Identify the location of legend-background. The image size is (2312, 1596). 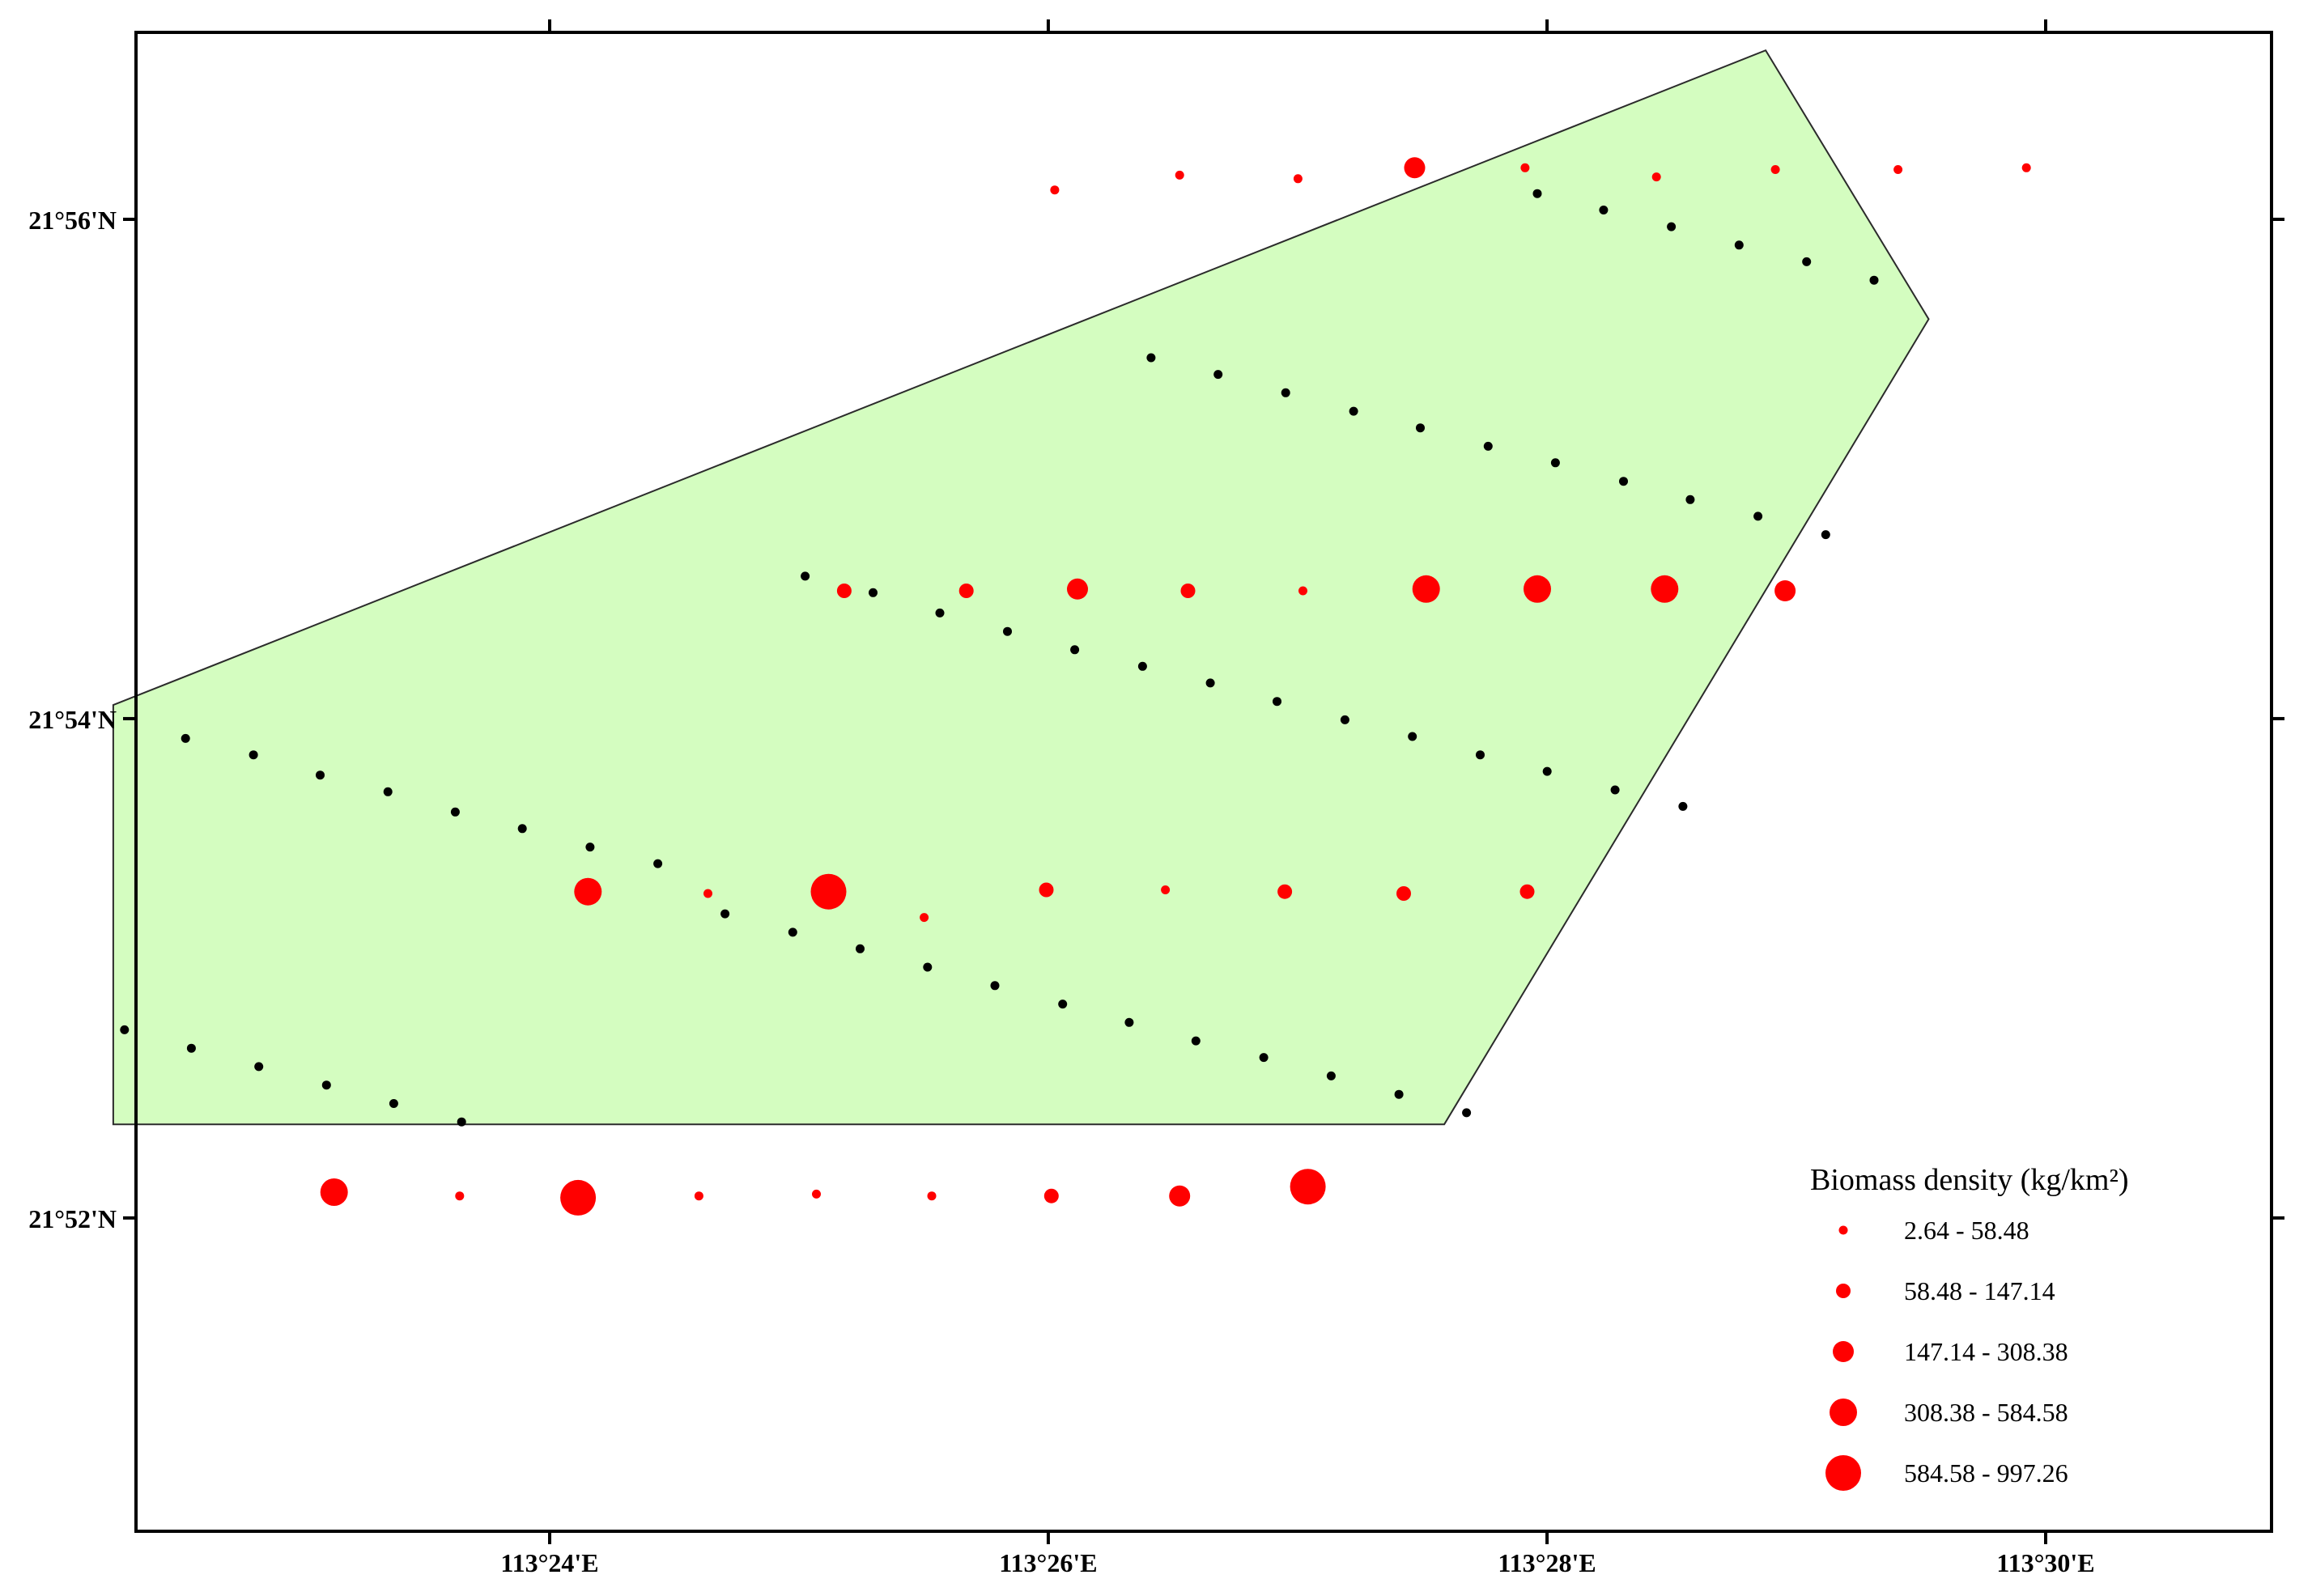
(2012, 1327).